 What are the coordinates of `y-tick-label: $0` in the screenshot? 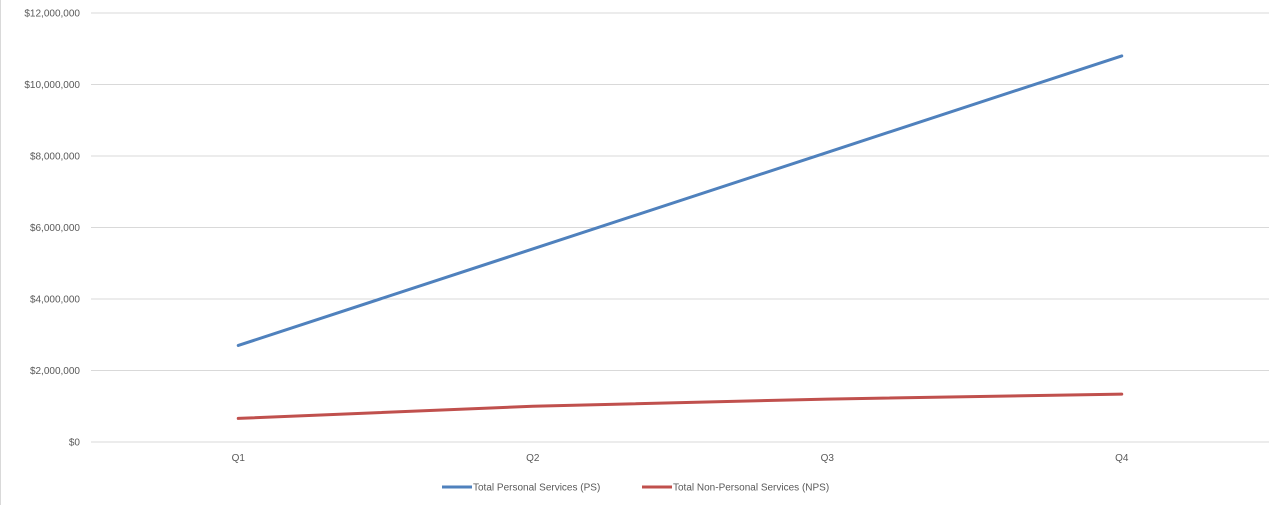 It's located at (75, 443).